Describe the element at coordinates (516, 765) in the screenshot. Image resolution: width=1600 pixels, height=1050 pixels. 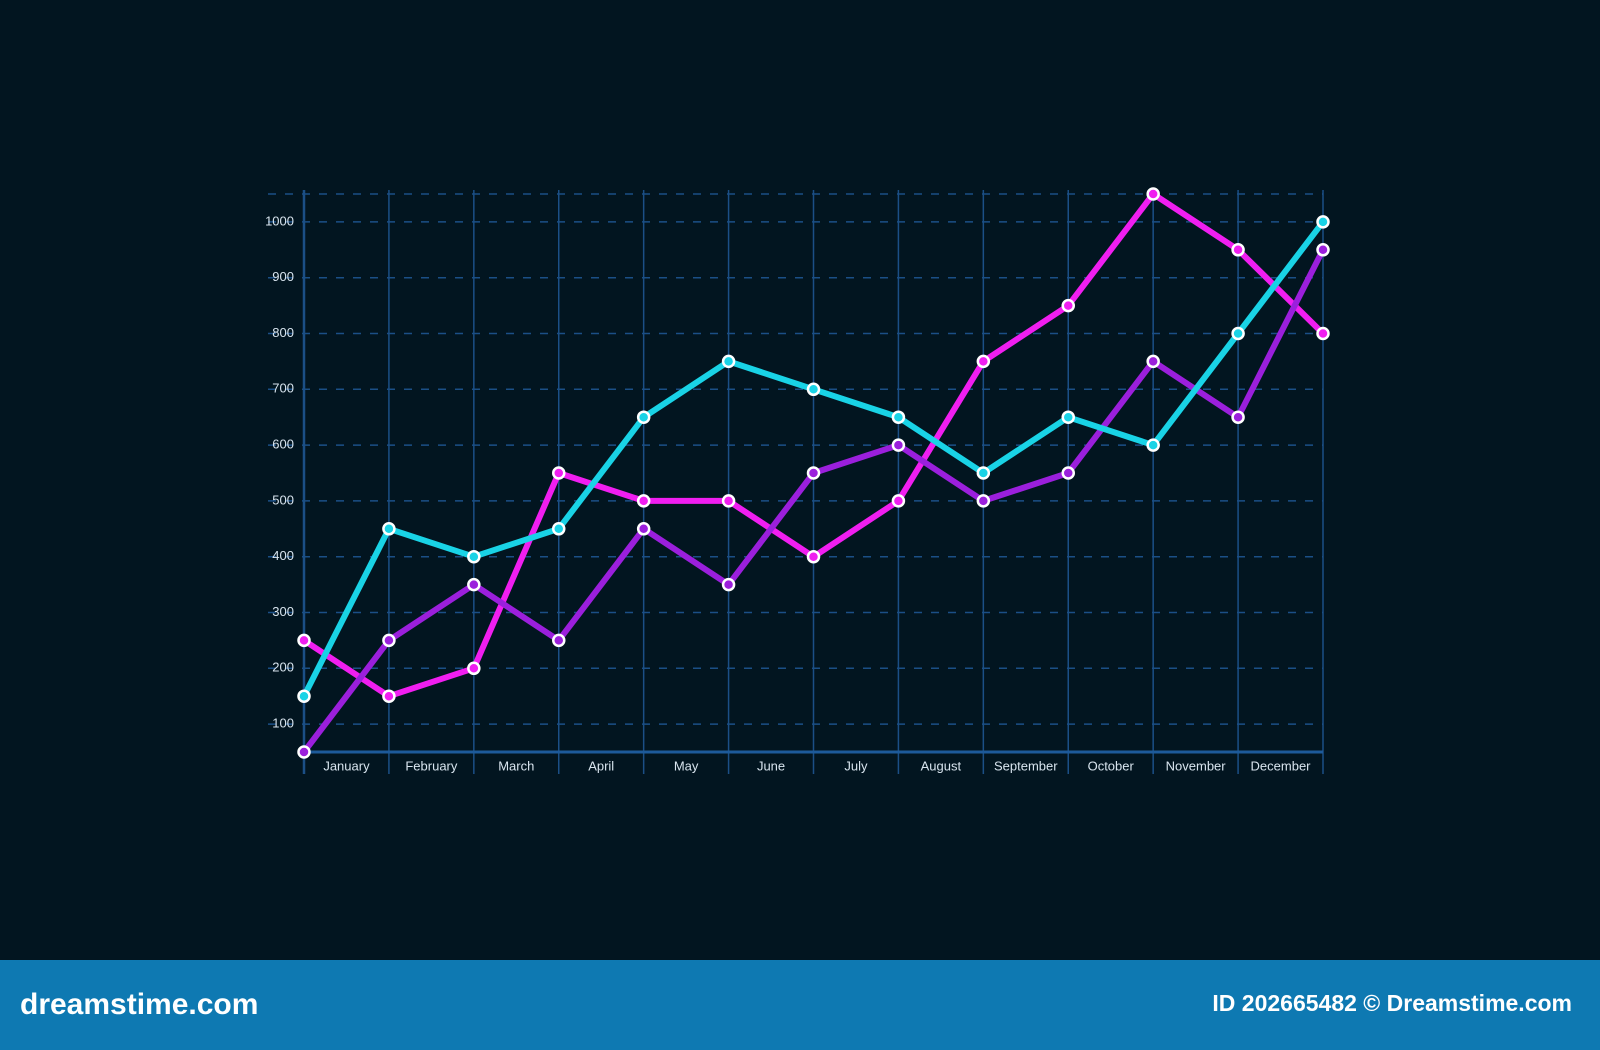
I see `x-tick-label: March` at that location.